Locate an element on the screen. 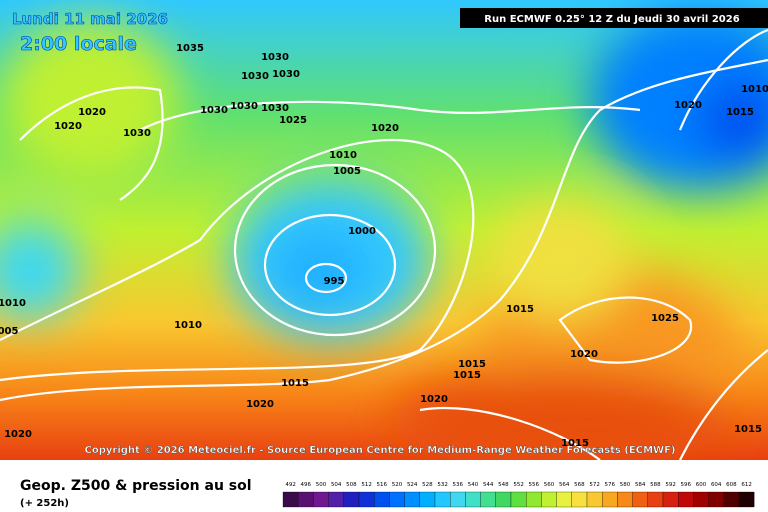  scale-label: 496 is located at coordinates (306, 485).